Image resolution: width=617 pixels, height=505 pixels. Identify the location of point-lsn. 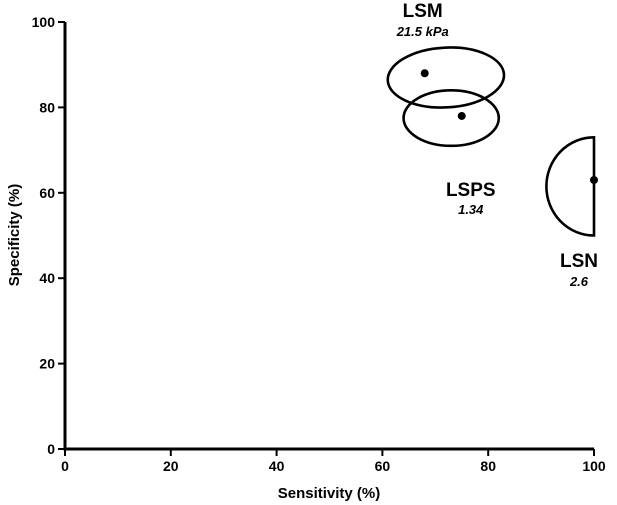
(594, 179).